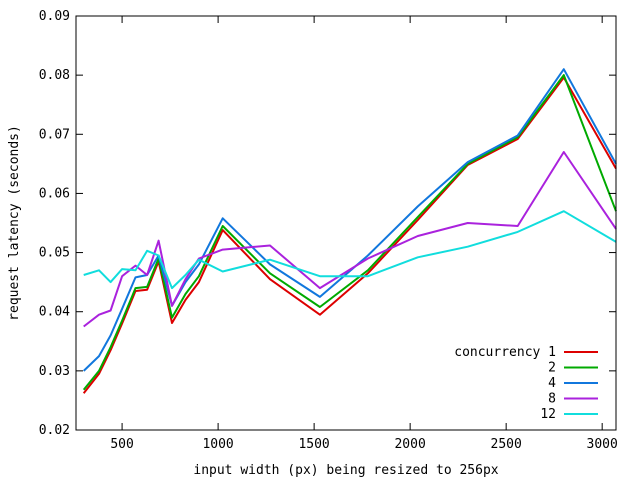 Image resolution: width=640 pixels, height=480 pixels. Describe the element at coordinates (552, 368) in the screenshot. I see `legend-label-2: 2` at that location.